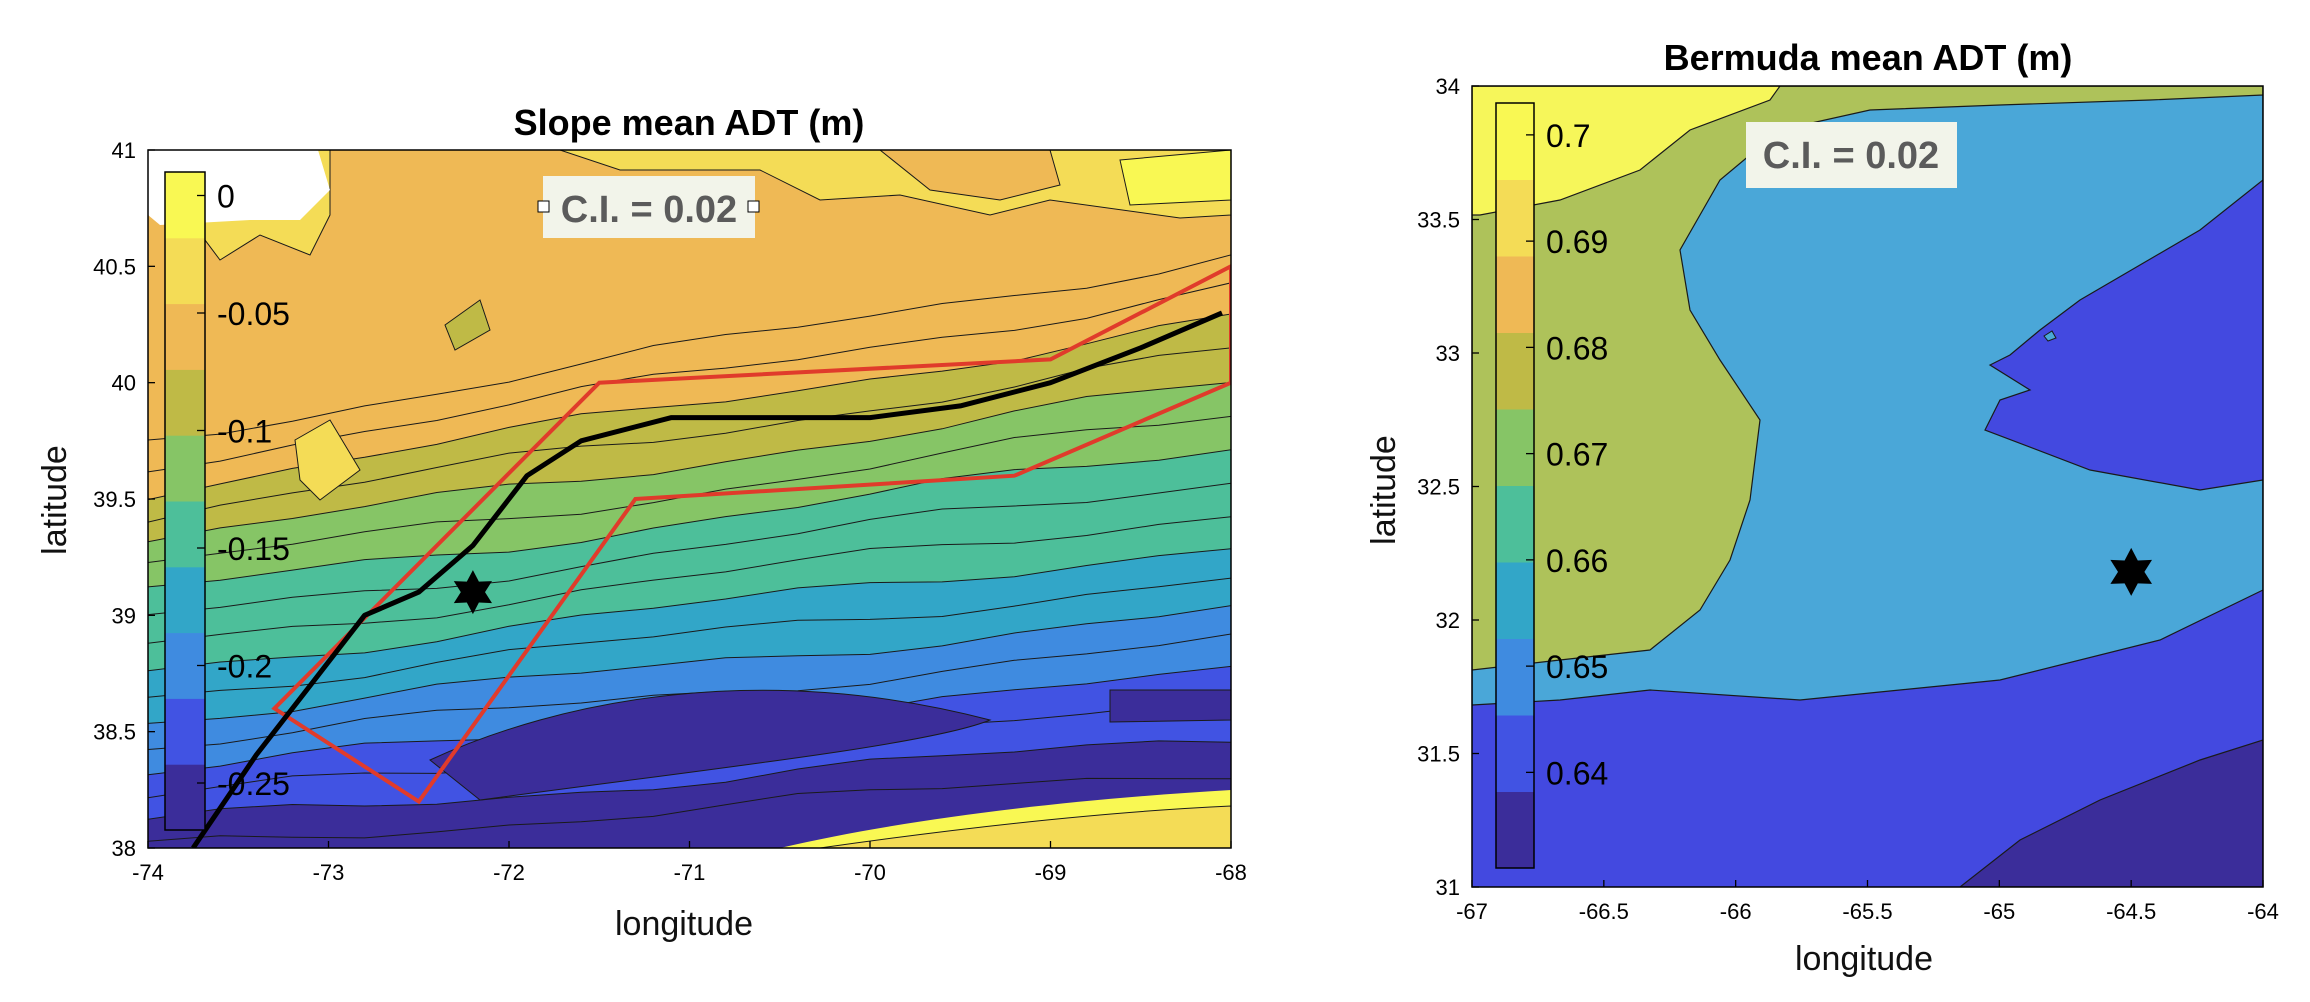 The height and width of the screenshot is (1002, 2310). What do you see at coordinates (1577, 348) in the screenshot?
I see `bermuda-colorbar-tick-label: 0.68` at bounding box center [1577, 348].